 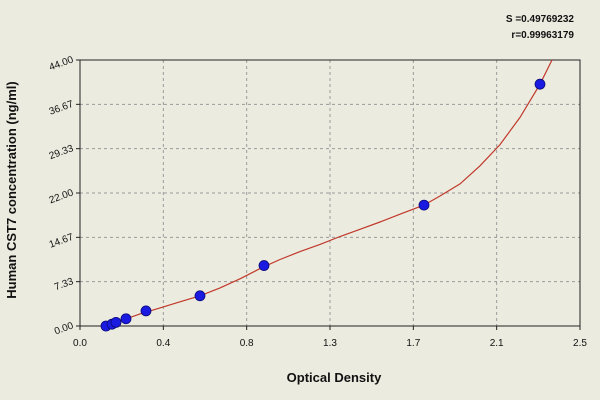 I want to click on y-tick-label: 0.00, so click(x=64, y=328).